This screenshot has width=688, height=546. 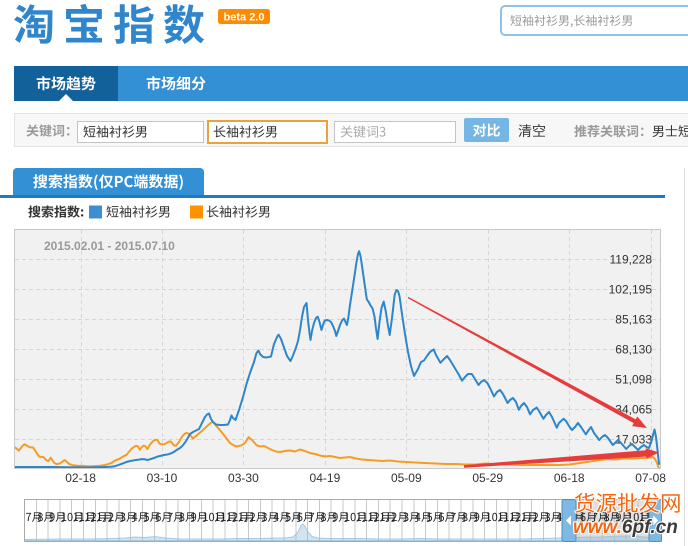 I want to click on svg-text: 03-10, so click(x=162, y=478).